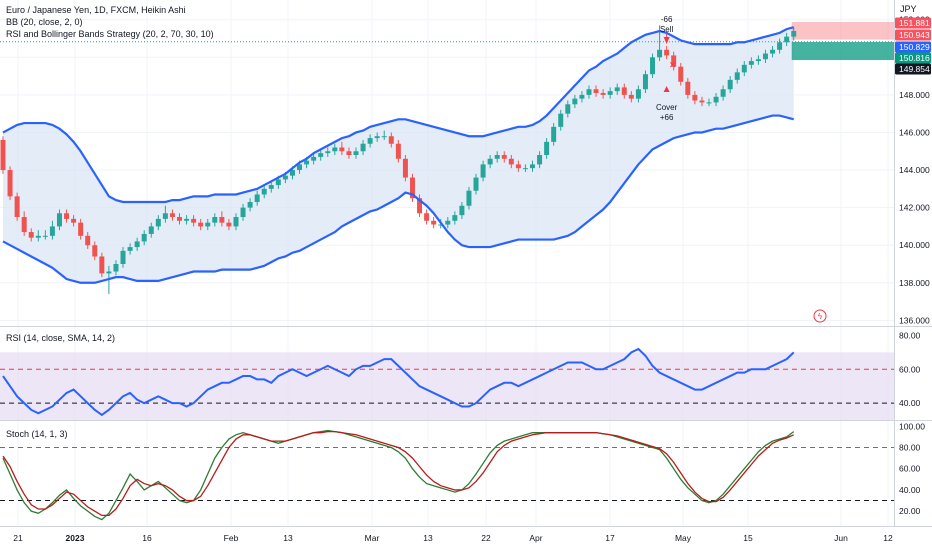 This screenshot has height=550, width=932. I want to click on price-tag-label: 150.829, so click(914, 47).